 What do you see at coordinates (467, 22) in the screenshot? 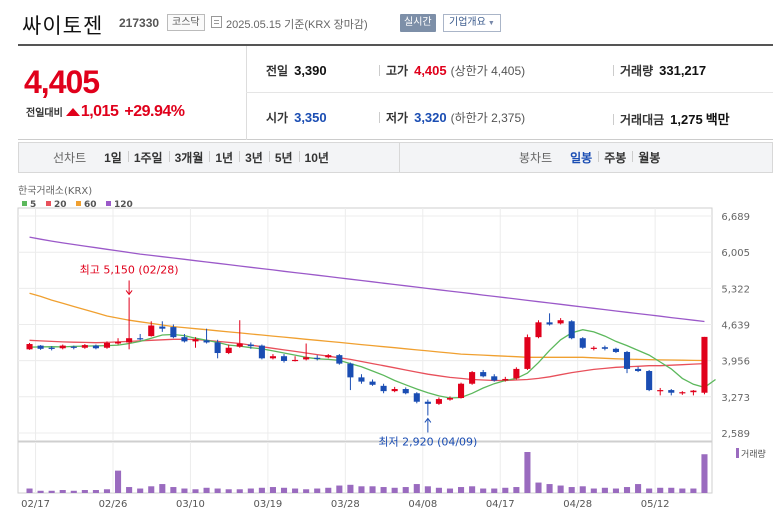
I see `company-overview-label: 기업개요` at bounding box center [467, 22].